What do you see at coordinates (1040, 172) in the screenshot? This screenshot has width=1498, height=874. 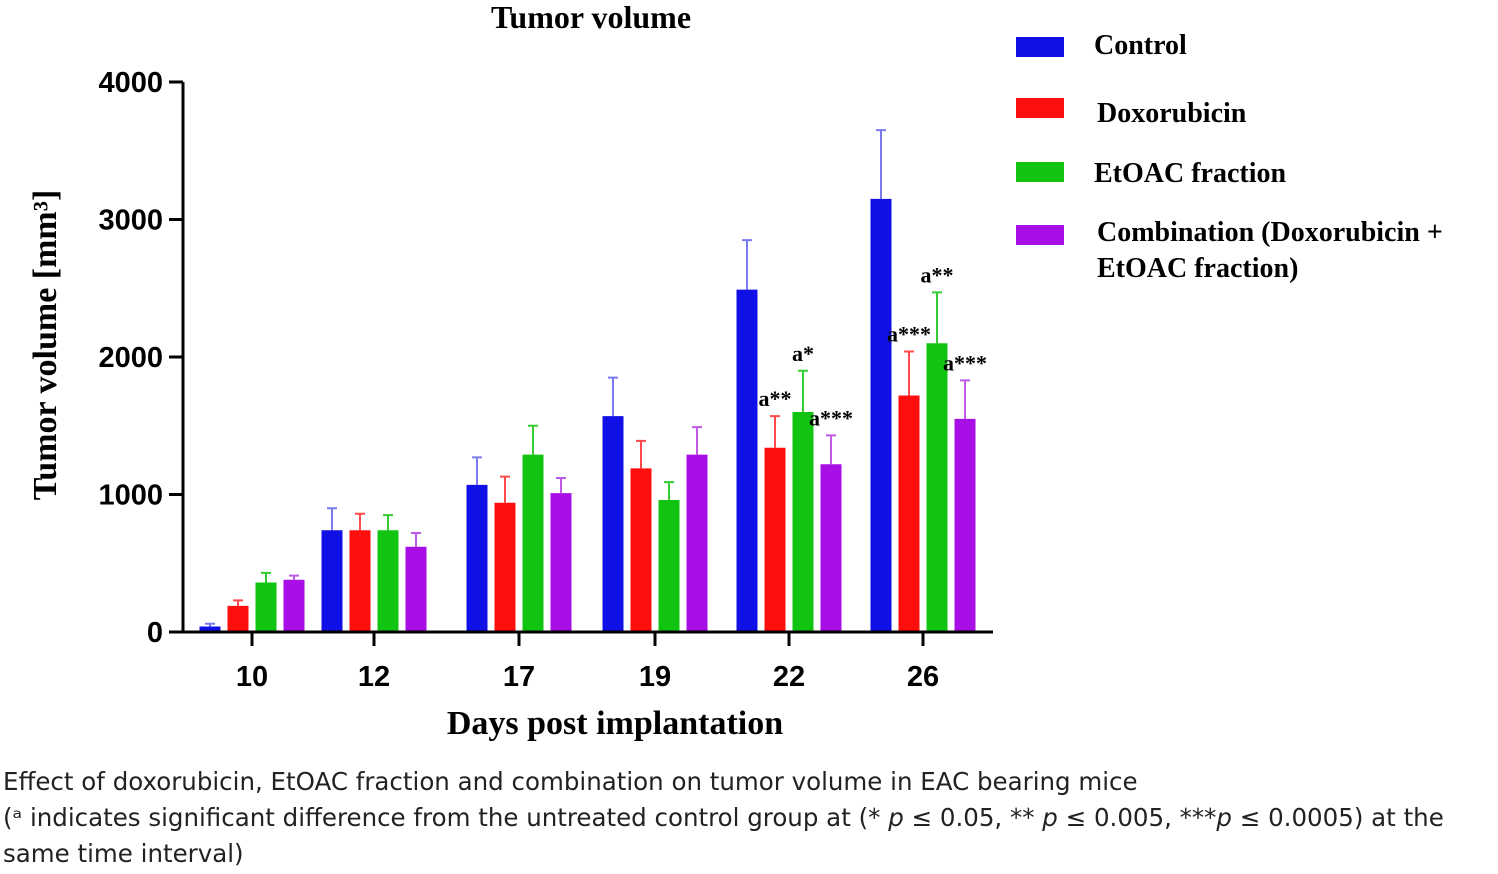 I see `legend-swatch-etoac` at bounding box center [1040, 172].